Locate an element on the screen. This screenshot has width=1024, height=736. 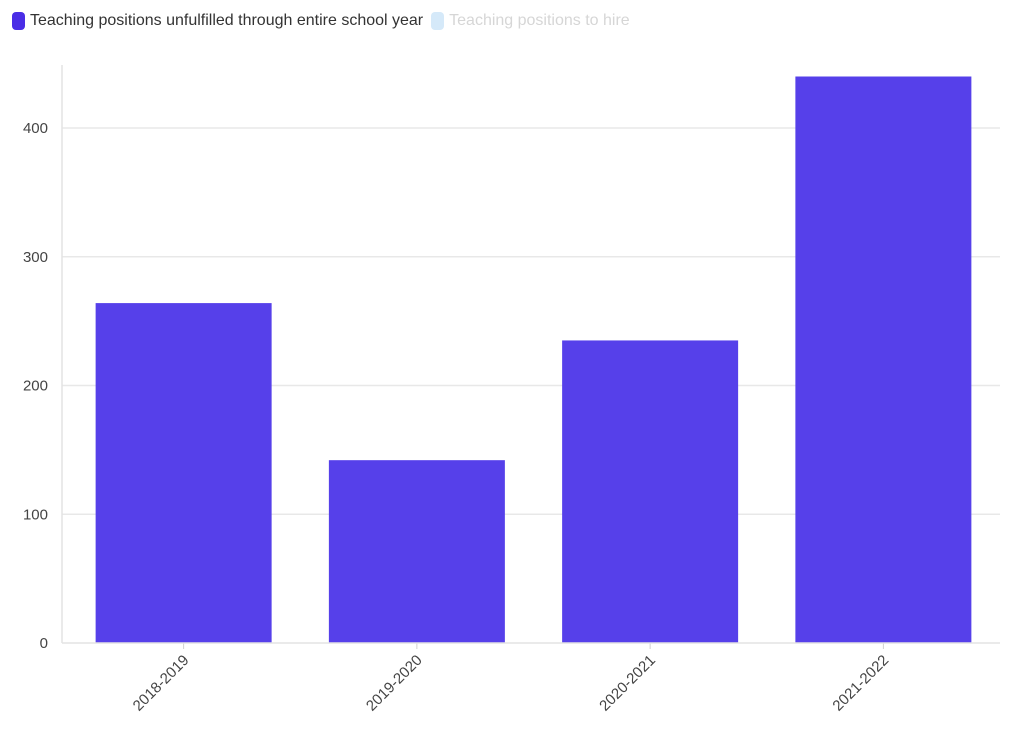
x-tick-label: 2021-2022 is located at coordinates (860, 683).